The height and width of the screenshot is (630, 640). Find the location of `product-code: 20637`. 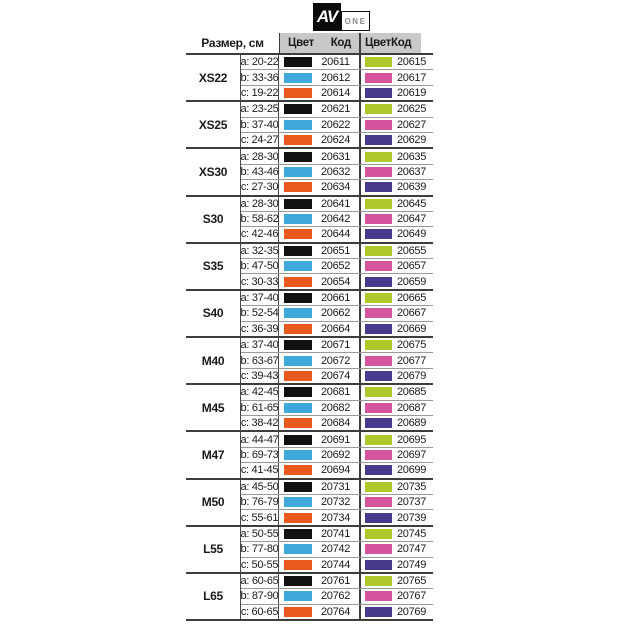

product-code: 20637 is located at coordinates (411, 171).